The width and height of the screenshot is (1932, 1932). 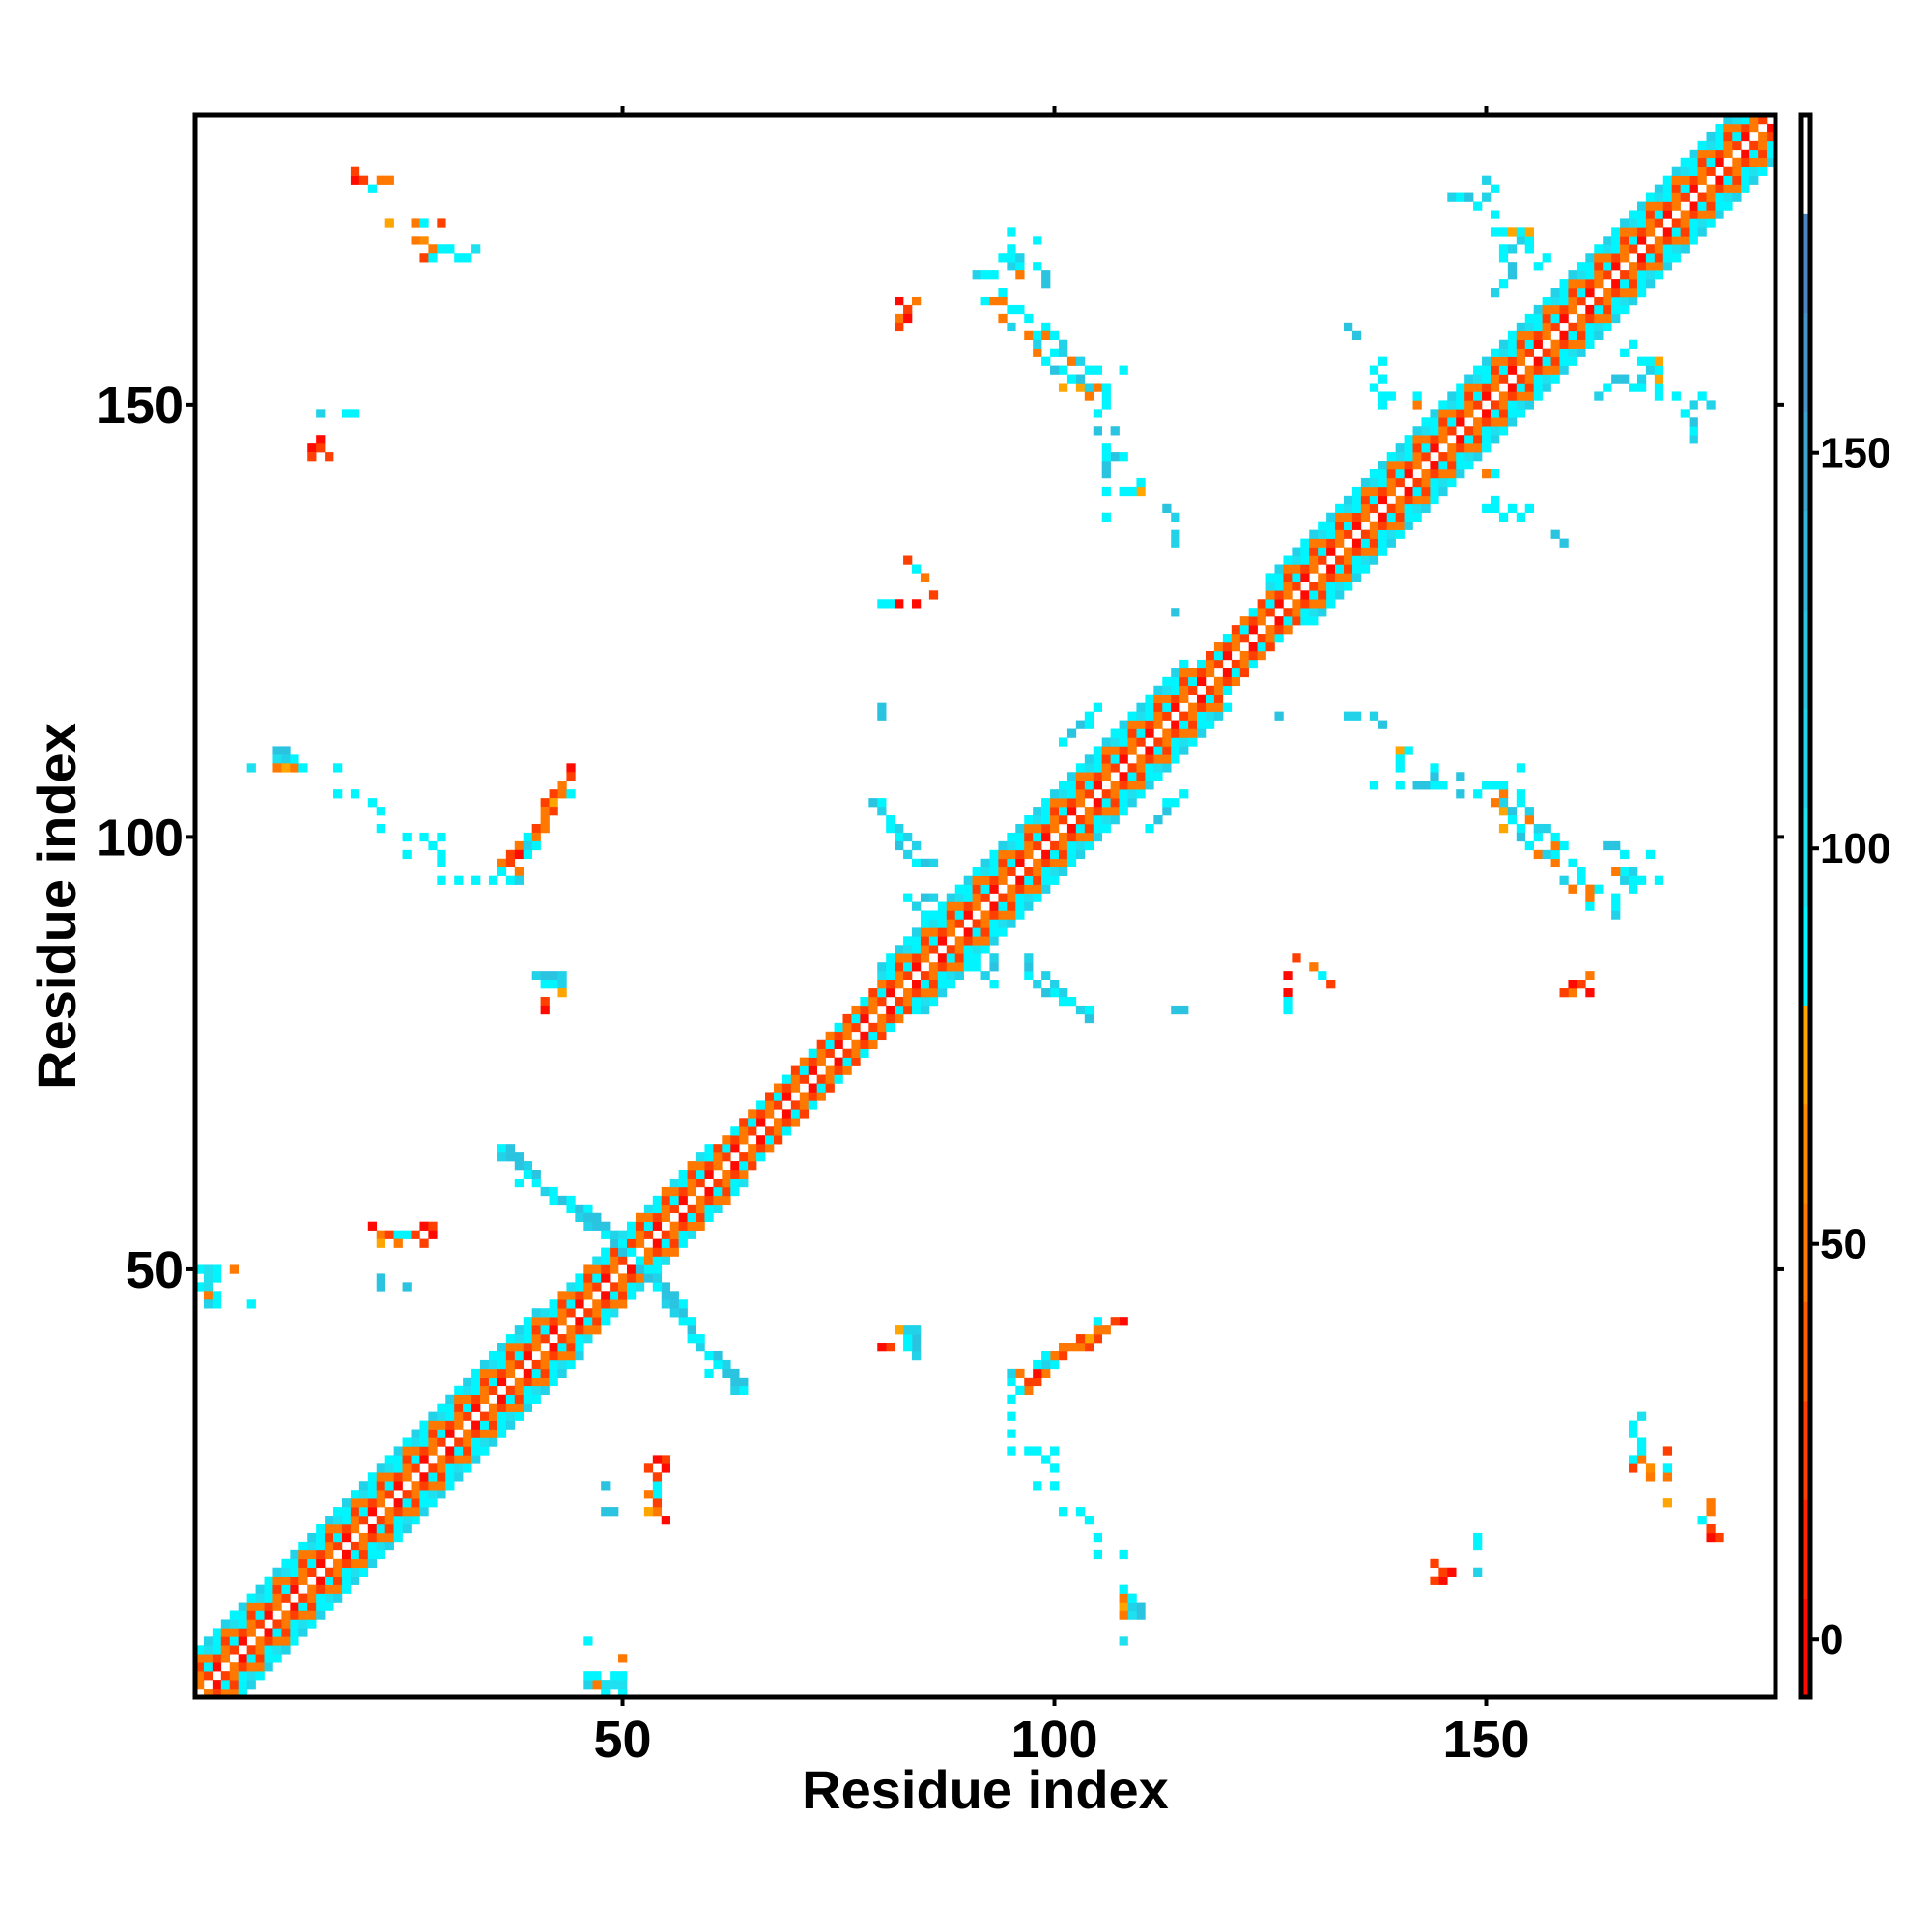 I want to click on colorbar-band, so click(x=1805, y=956).